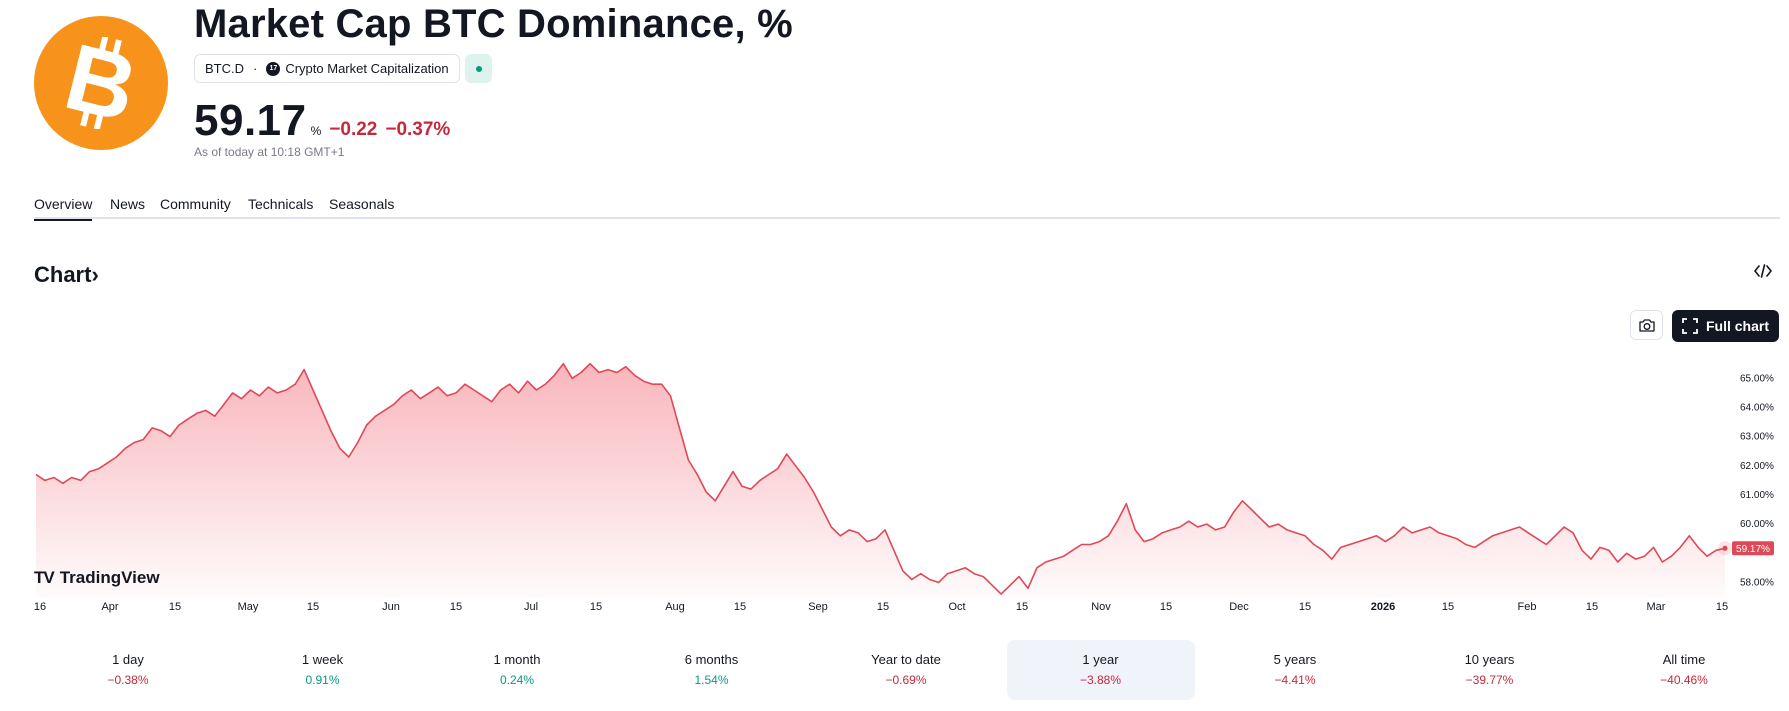 The image size is (1789, 711). I want to click on period-change: −0.38%, so click(128, 680).